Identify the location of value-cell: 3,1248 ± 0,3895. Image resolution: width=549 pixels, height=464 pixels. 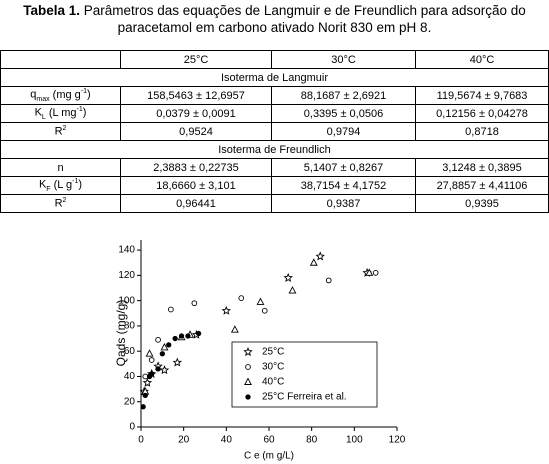
(482, 167).